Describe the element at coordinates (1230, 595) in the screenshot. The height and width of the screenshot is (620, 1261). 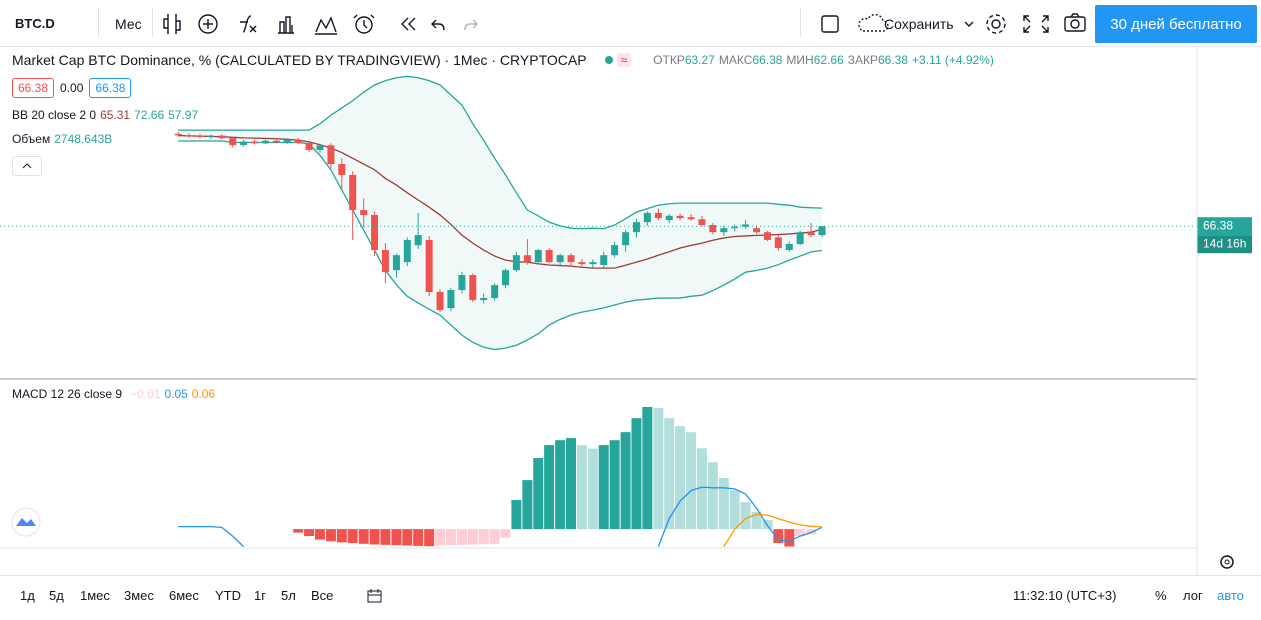
I see `auto-toggle: авто` at that location.